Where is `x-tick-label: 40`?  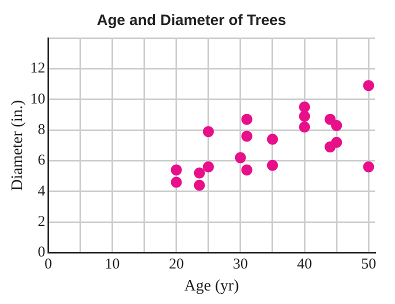 x-tick-label: 40 is located at coordinates (304, 264).